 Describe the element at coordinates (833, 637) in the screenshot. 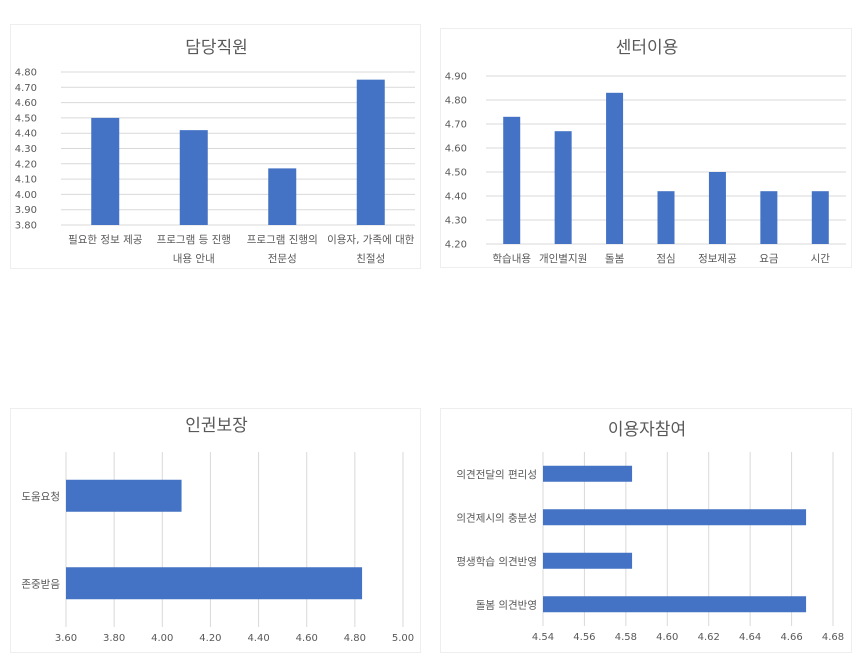

I see `x-tick-label: 4.68` at that location.